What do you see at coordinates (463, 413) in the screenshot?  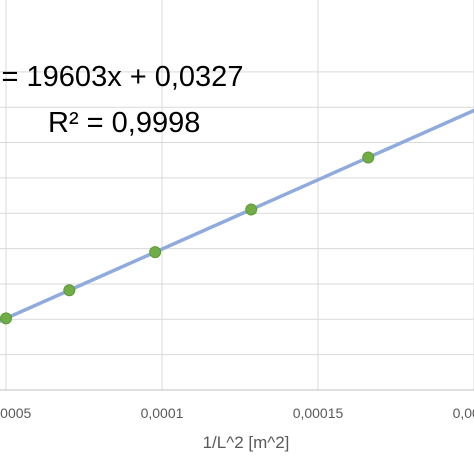 I see `x-tick-label: 0,0002` at bounding box center [463, 413].